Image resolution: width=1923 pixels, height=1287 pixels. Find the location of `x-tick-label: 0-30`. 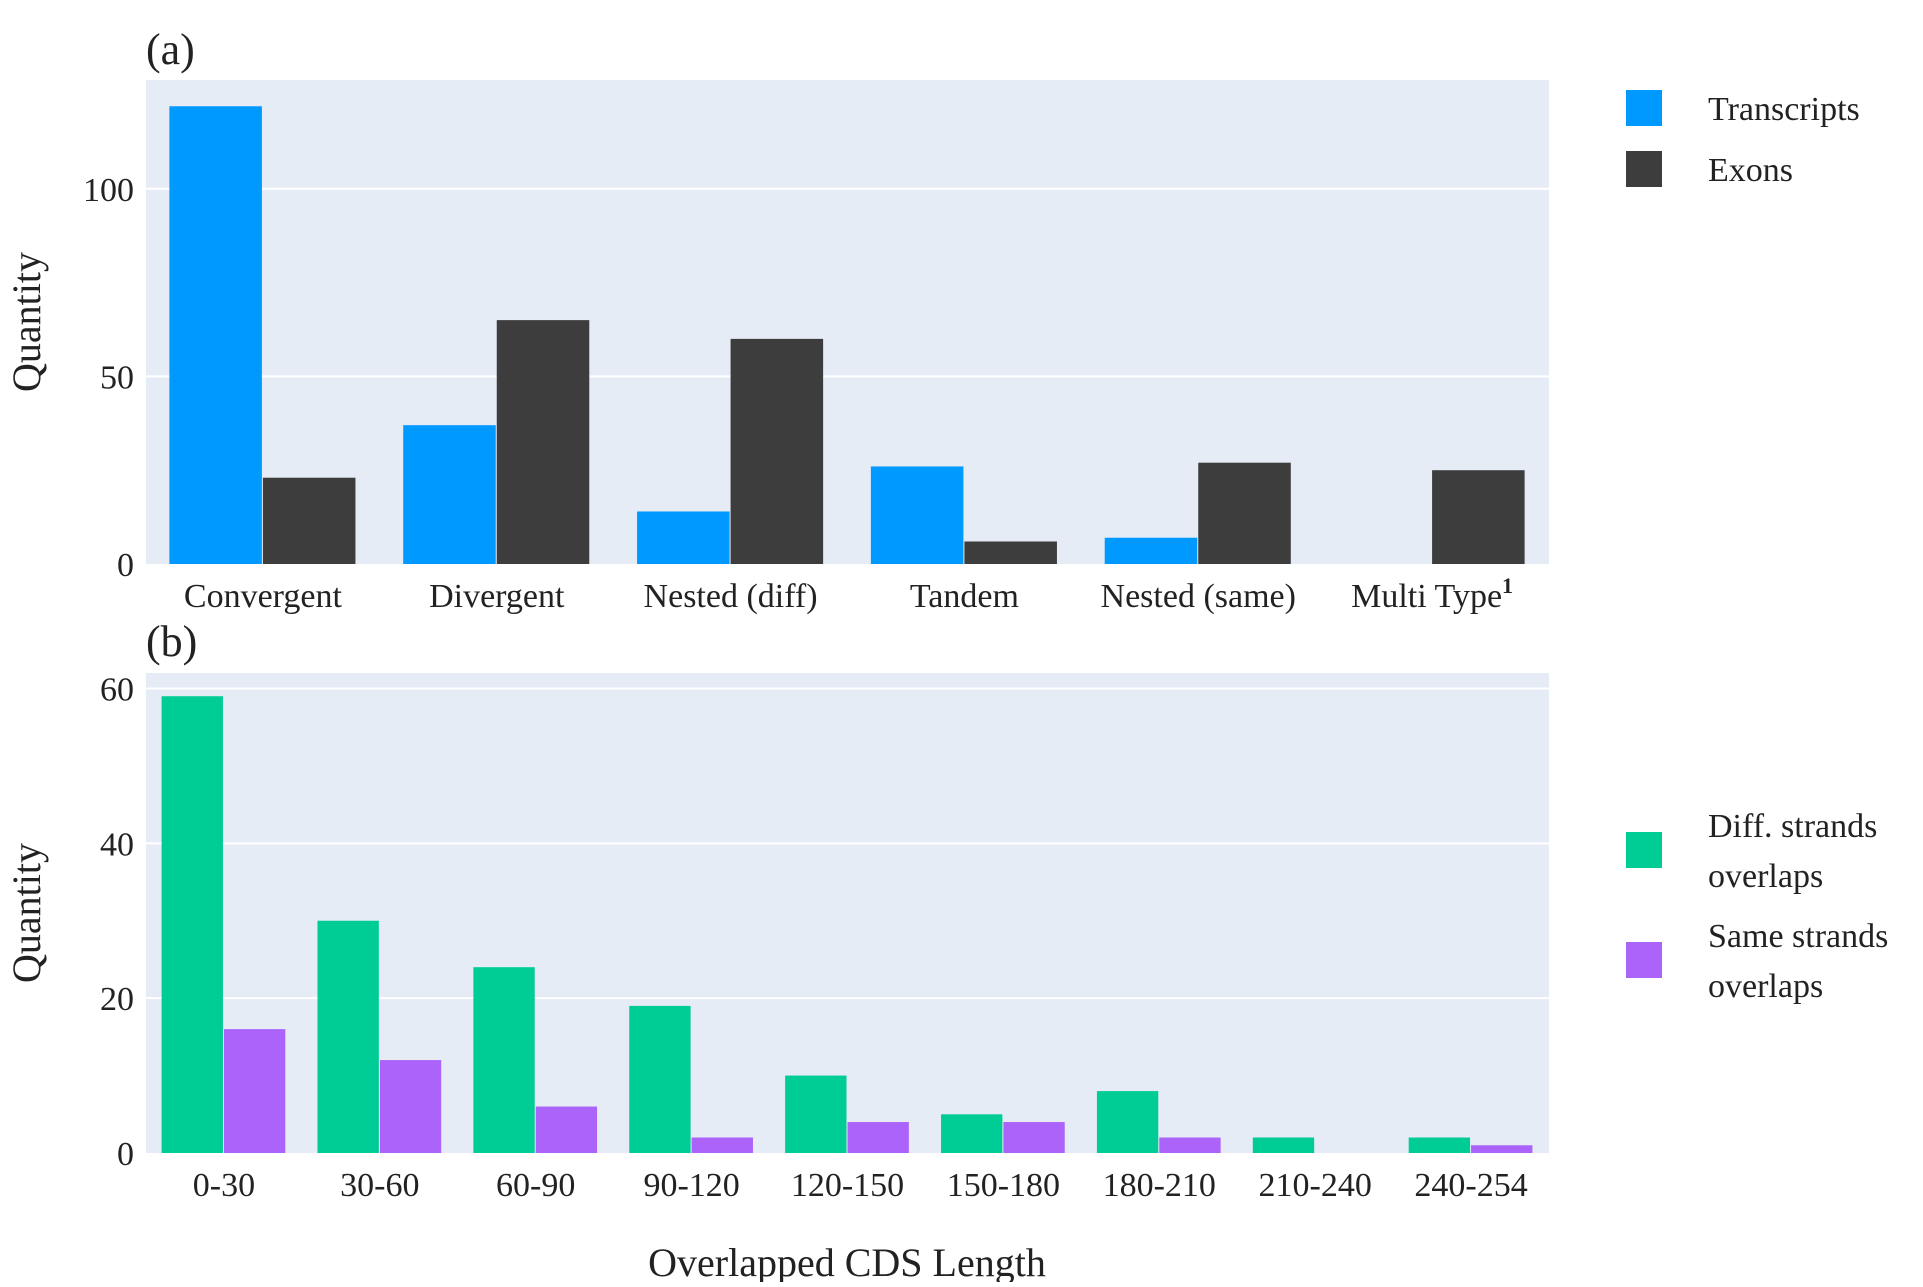

x-tick-label: 0-30 is located at coordinates (224, 1185).